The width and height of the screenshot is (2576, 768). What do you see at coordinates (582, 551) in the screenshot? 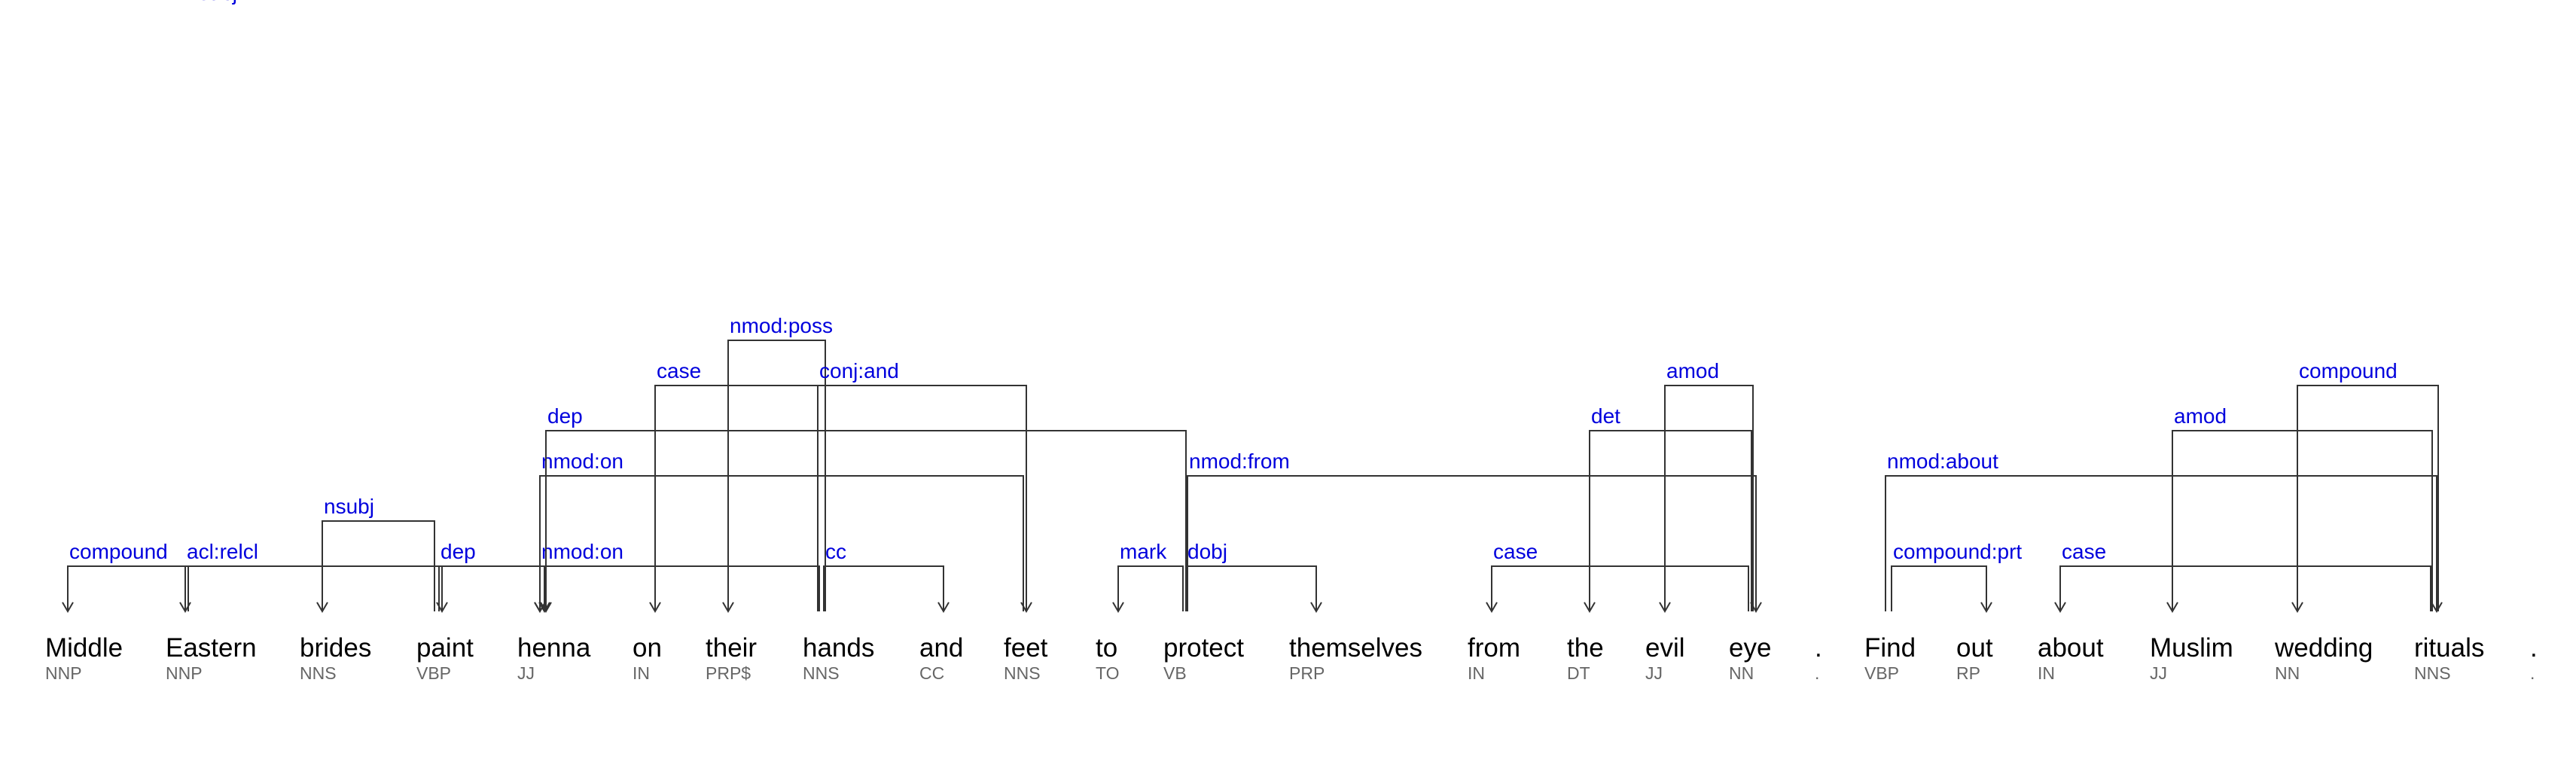
I see `relation-label: nmod:on` at bounding box center [582, 551].